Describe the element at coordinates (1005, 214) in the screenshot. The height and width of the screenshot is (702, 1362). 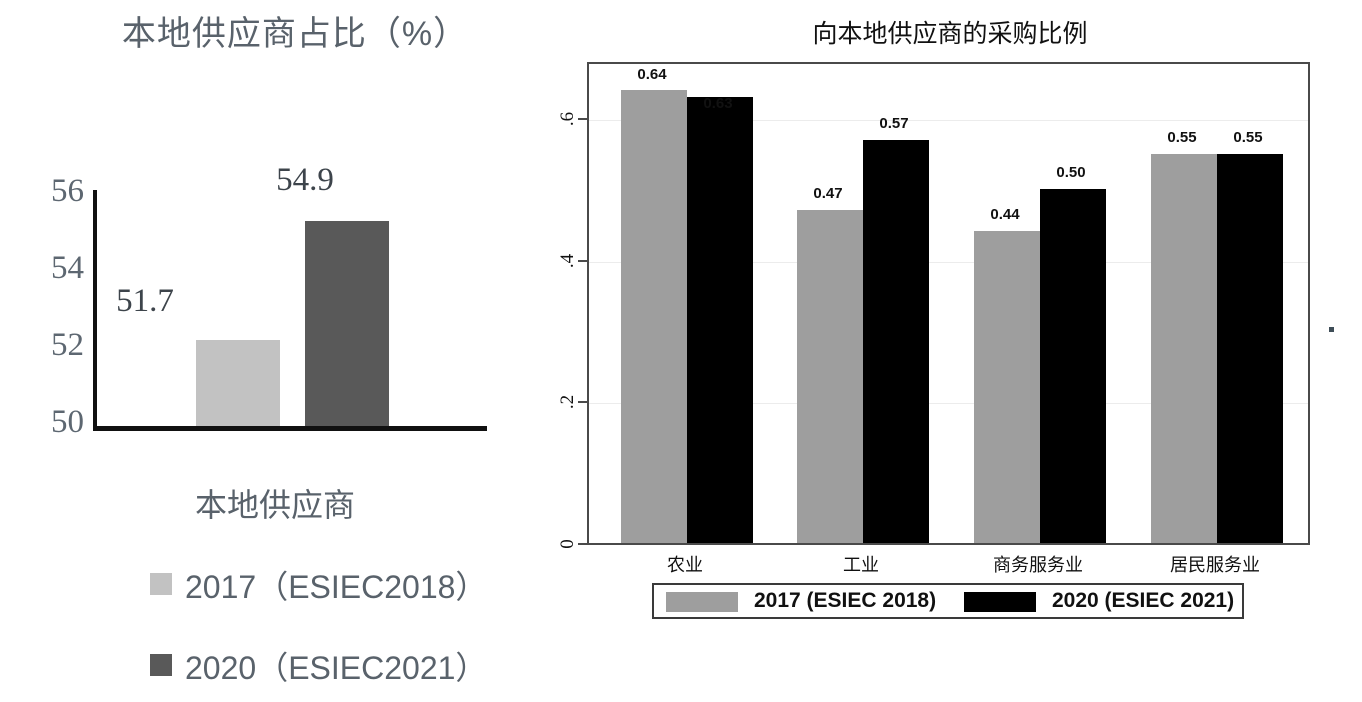
I see `right-value-2017-business-services: 0.44` at that location.